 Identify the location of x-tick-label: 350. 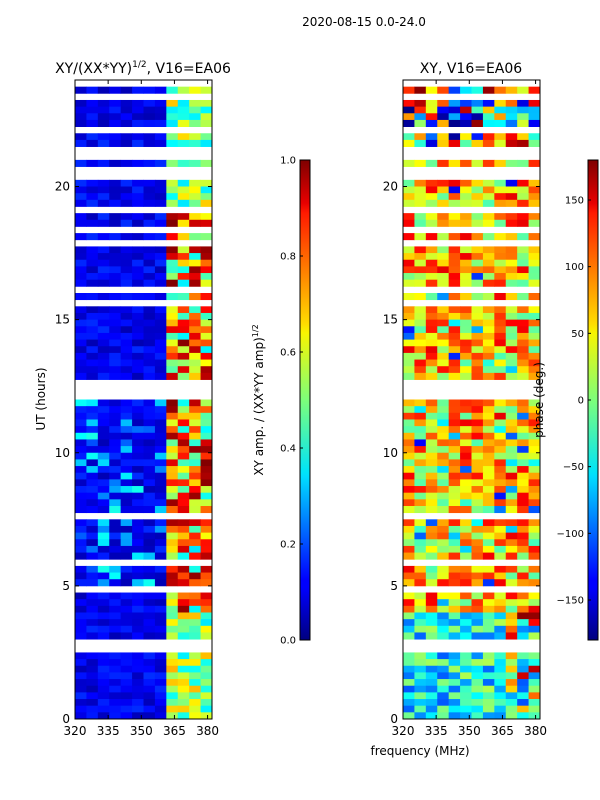
(469, 731).